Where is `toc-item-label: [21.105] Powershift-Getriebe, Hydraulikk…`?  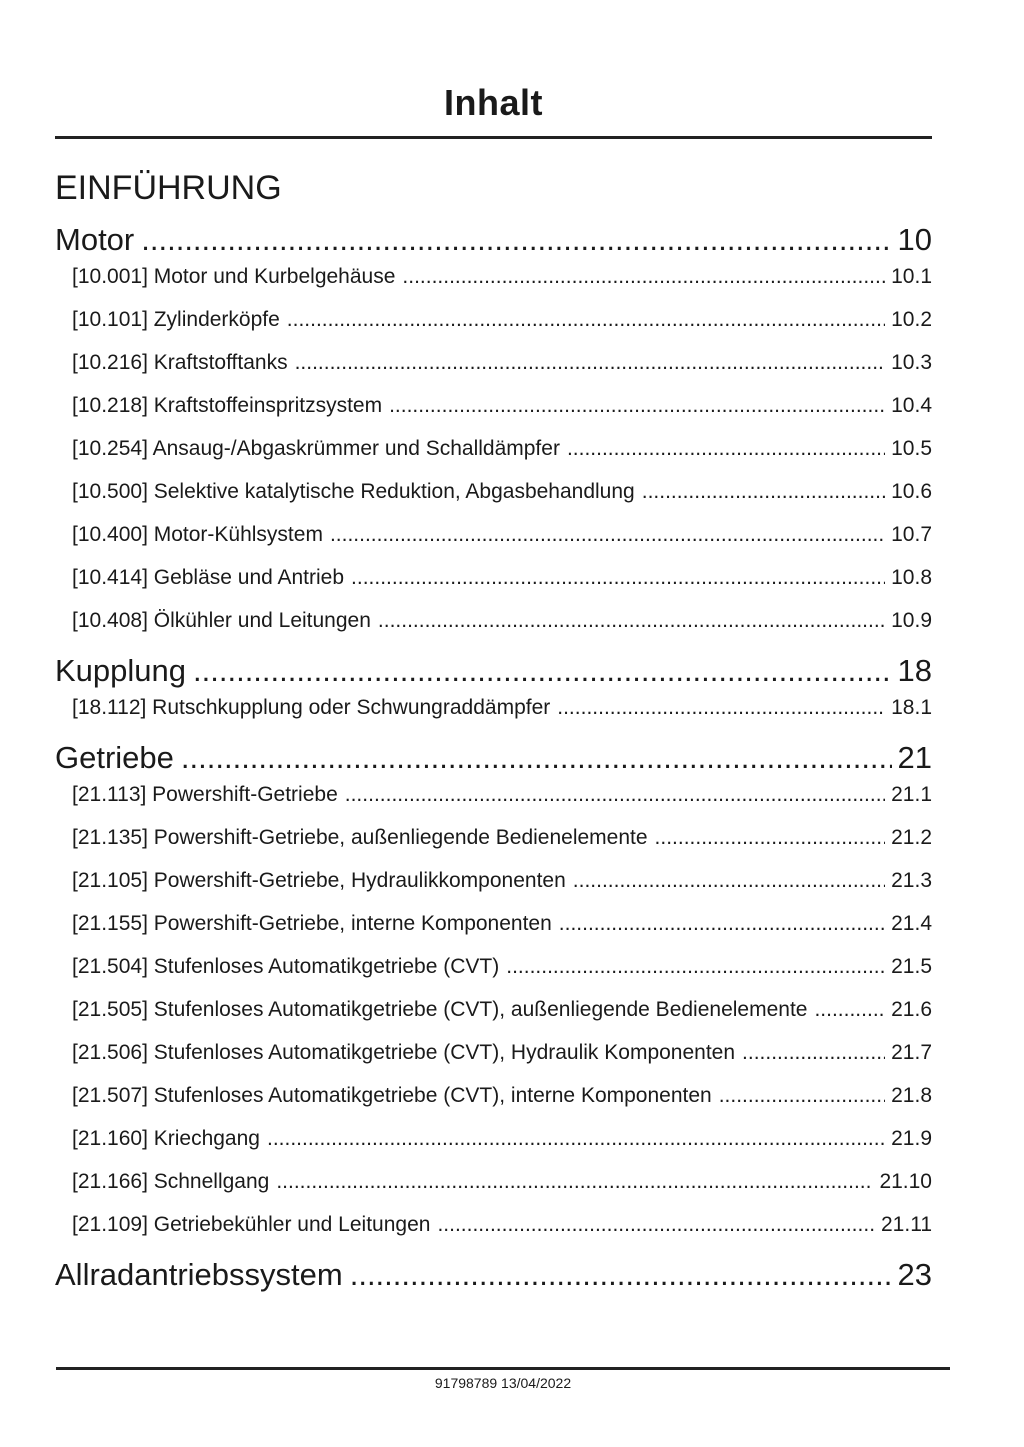 toc-item-label: [21.105] Powershift-Getriebe, Hydraulikk… is located at coordinates (319, 880).